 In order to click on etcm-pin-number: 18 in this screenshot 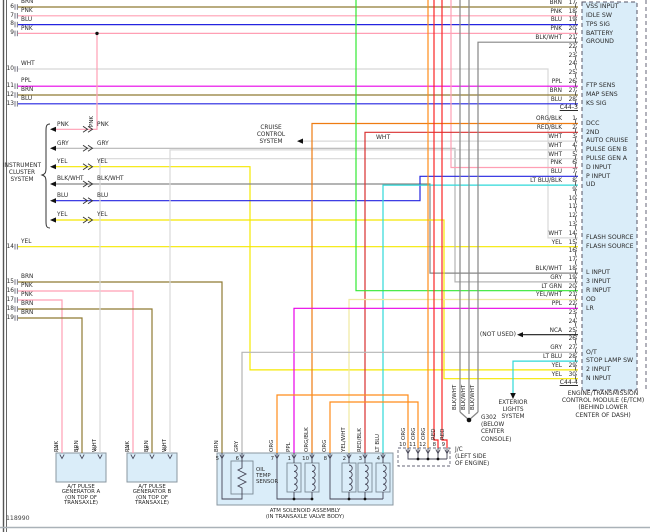, I will do `click(572, 11)`.